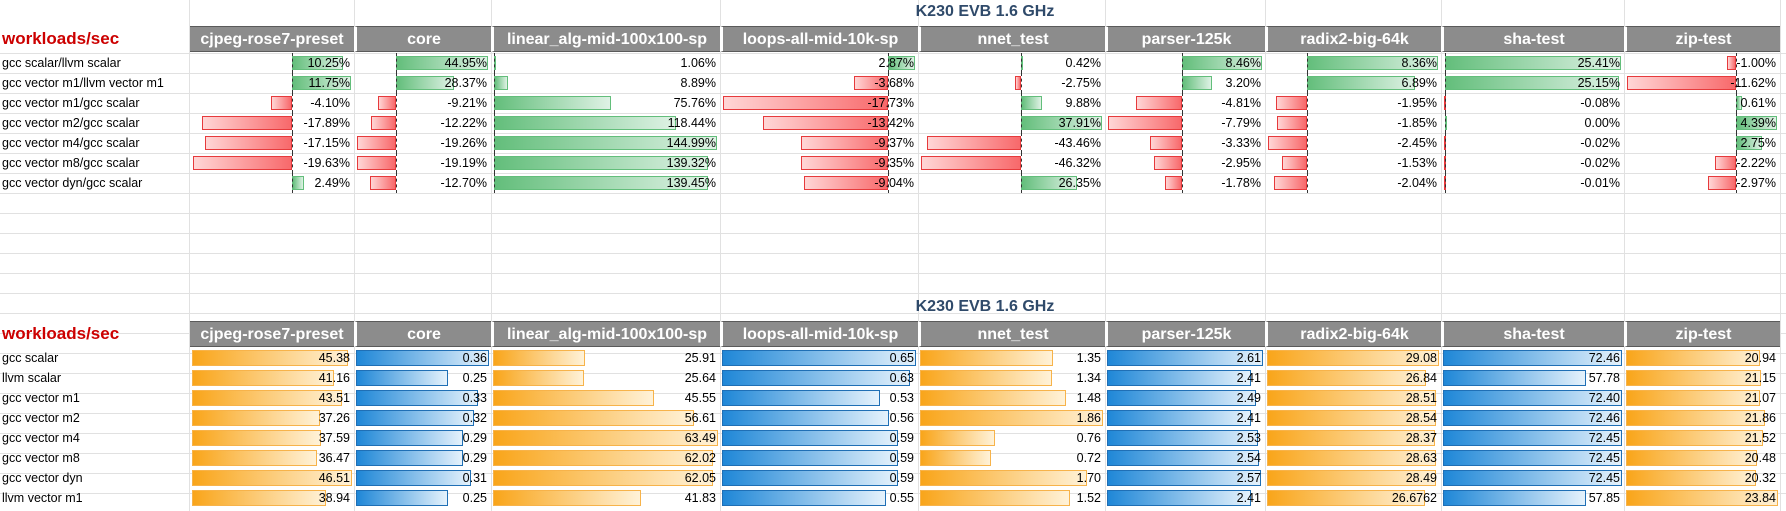 The image size is (1786, 511). Describe the element at coordinates (1702, 438) in the screenshot. I see `absolute-cell: 21.52` at that location.